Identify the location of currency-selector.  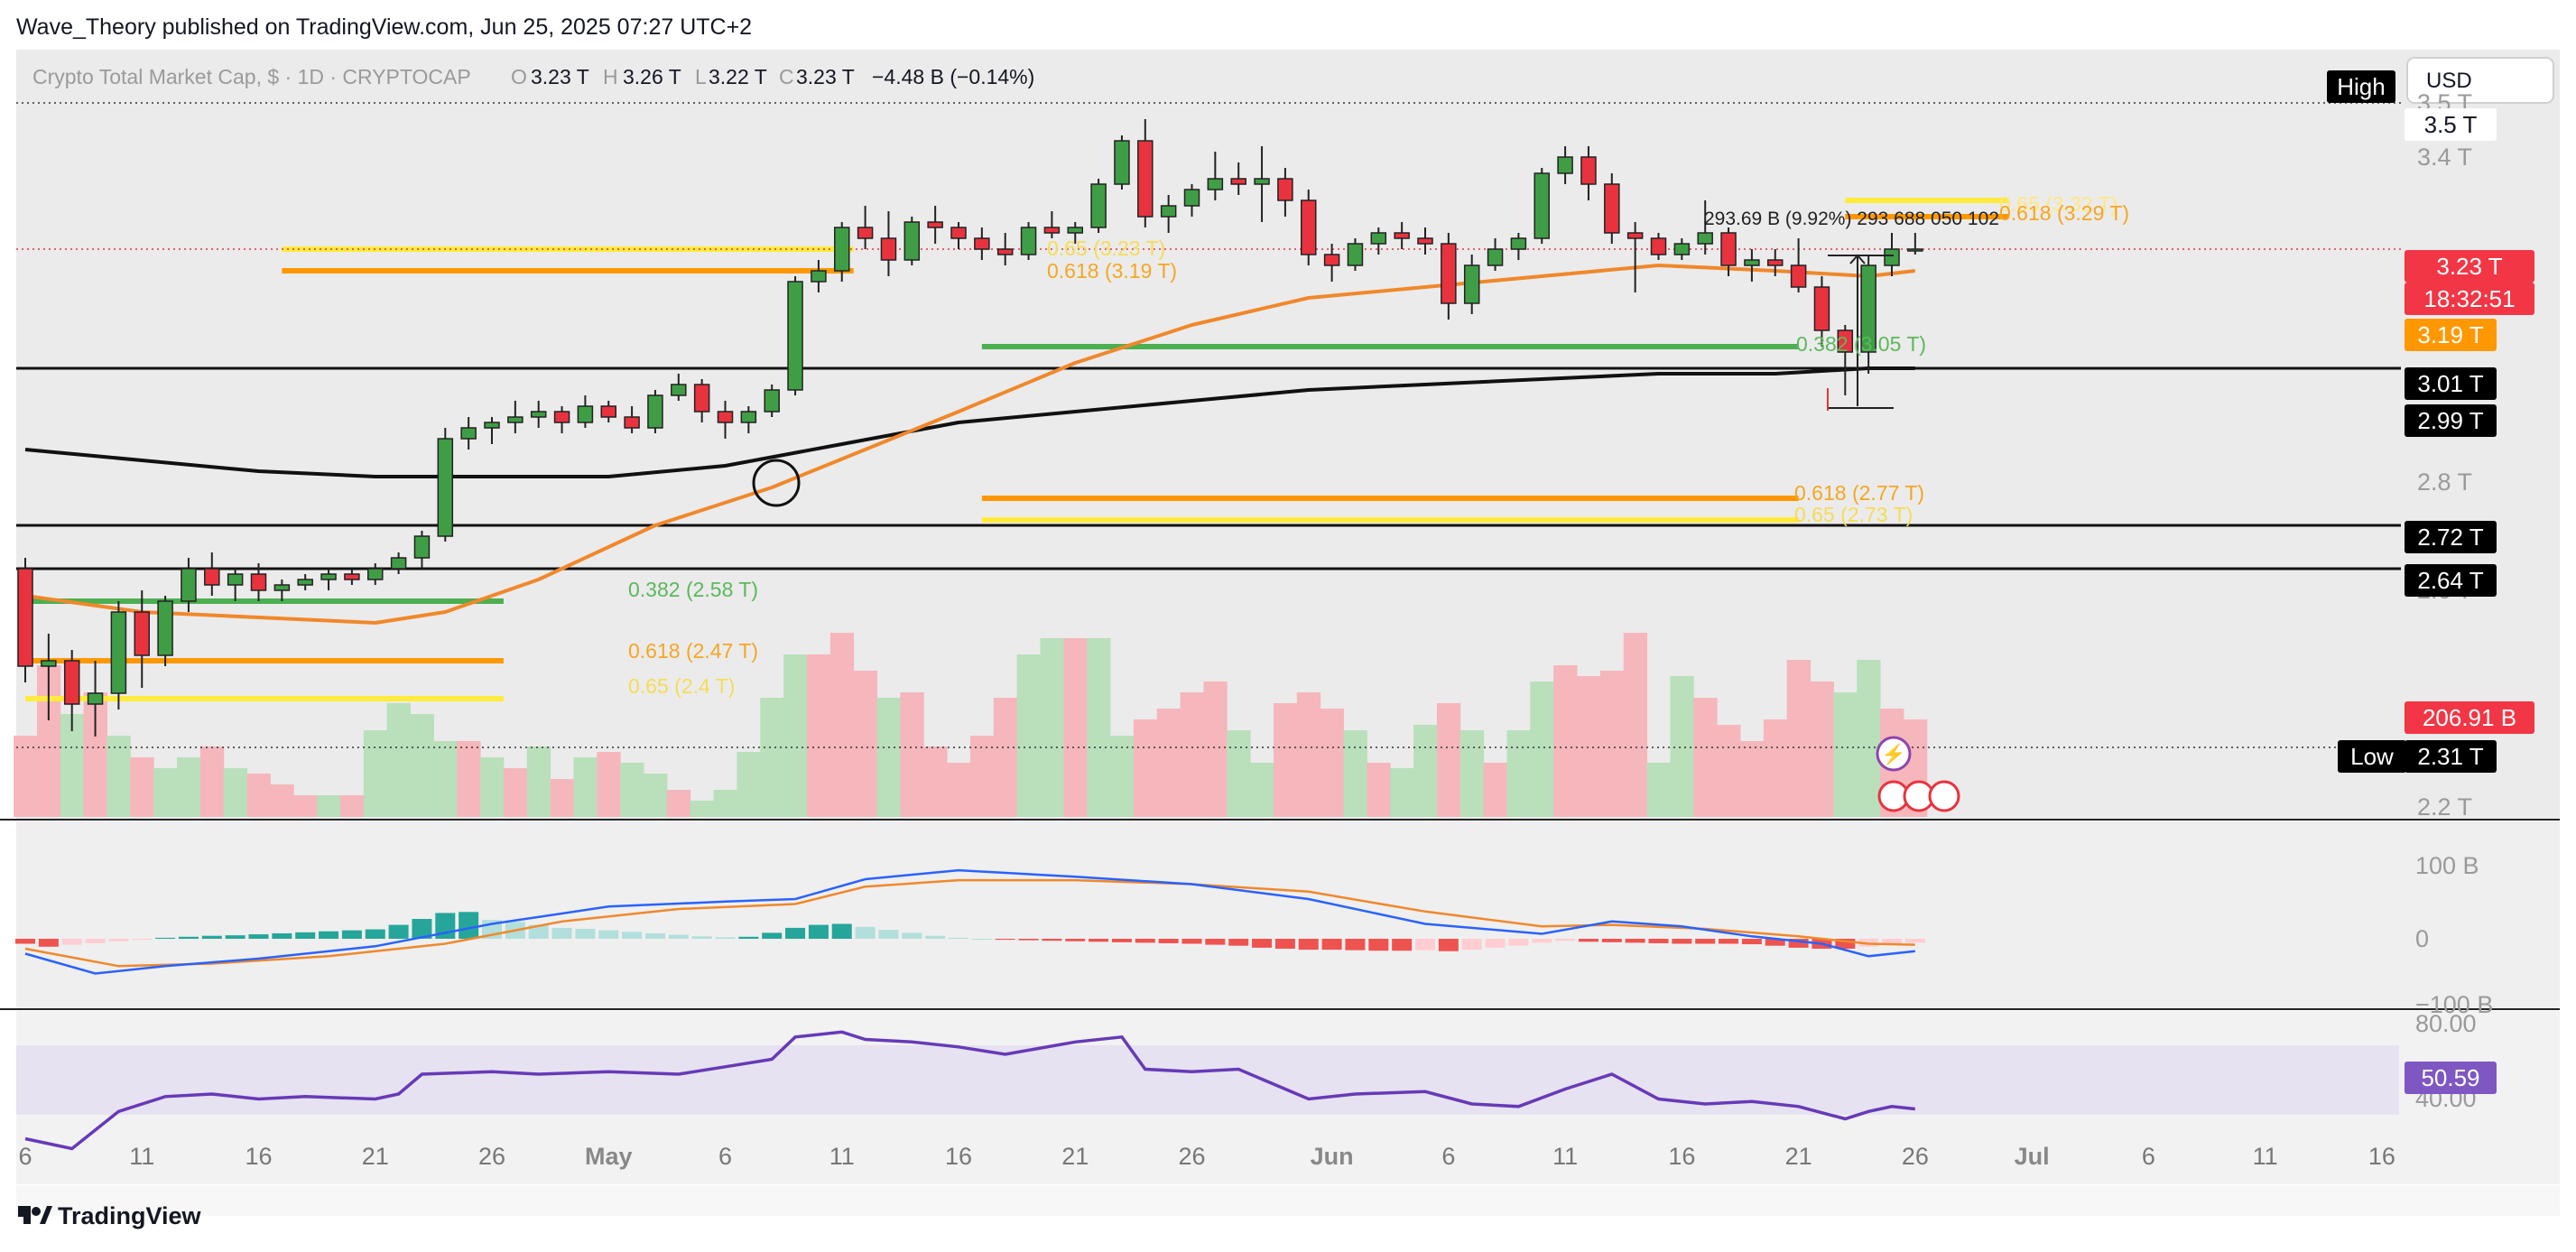
(2480, 80).